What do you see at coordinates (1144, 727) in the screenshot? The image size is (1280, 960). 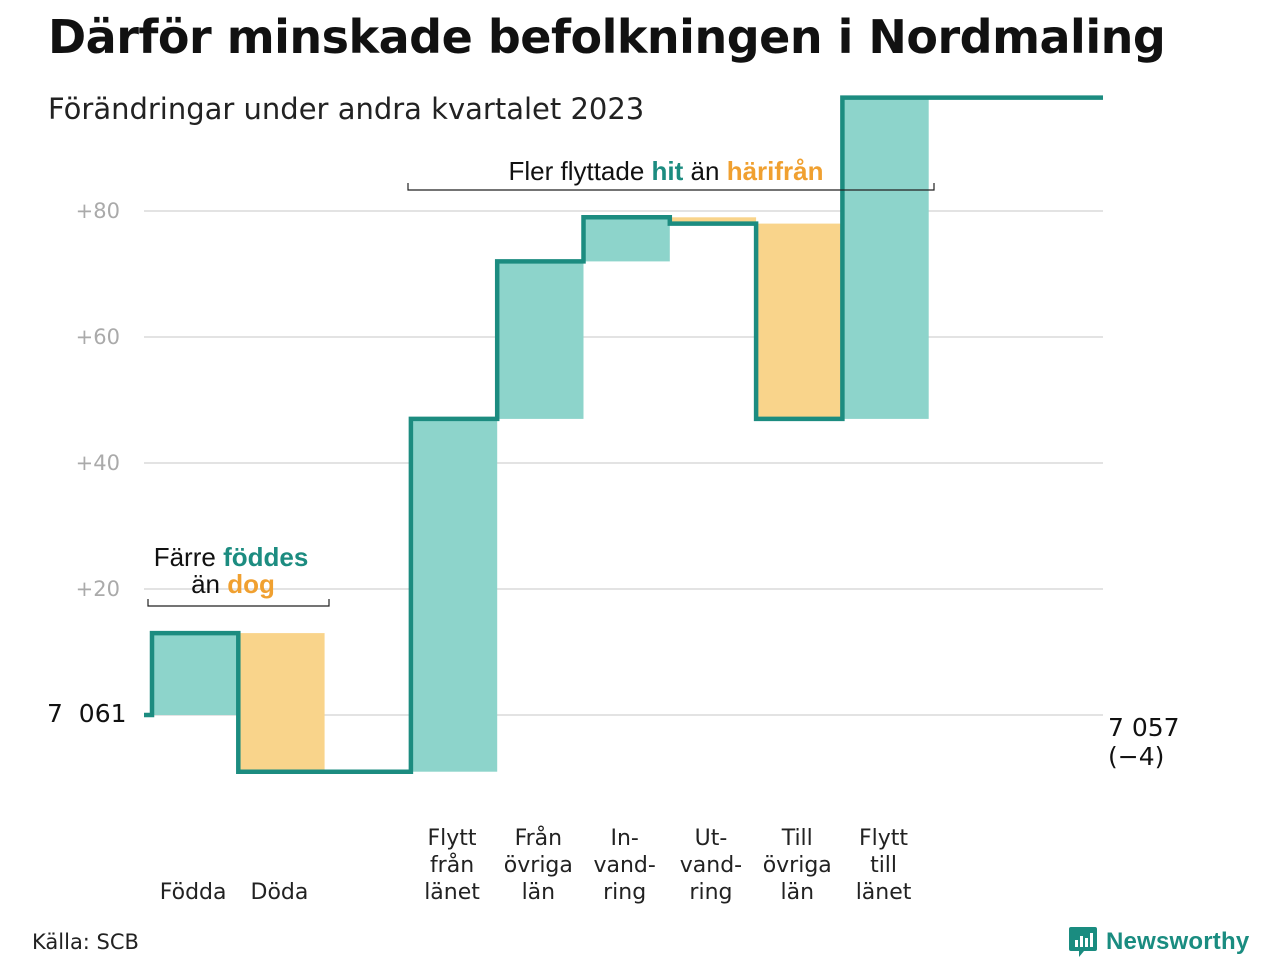 I see `end-value-label: 7 057` at bounding box center [1144, 727].